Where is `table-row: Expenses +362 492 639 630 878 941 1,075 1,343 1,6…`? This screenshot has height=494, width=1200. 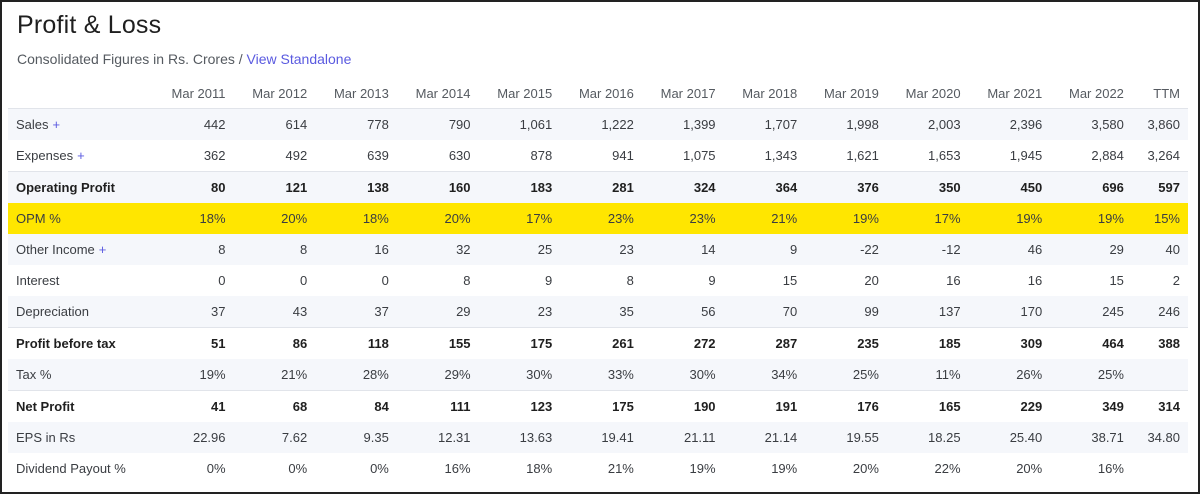 table-row: Expenses +362 492 639 630 878 941 1,075 1,343 1,6… is located at coordinates (598, 156).